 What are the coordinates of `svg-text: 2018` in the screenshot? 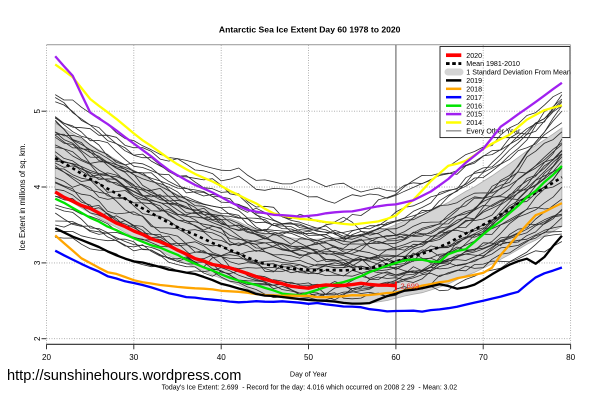 It's located at (474, 89).